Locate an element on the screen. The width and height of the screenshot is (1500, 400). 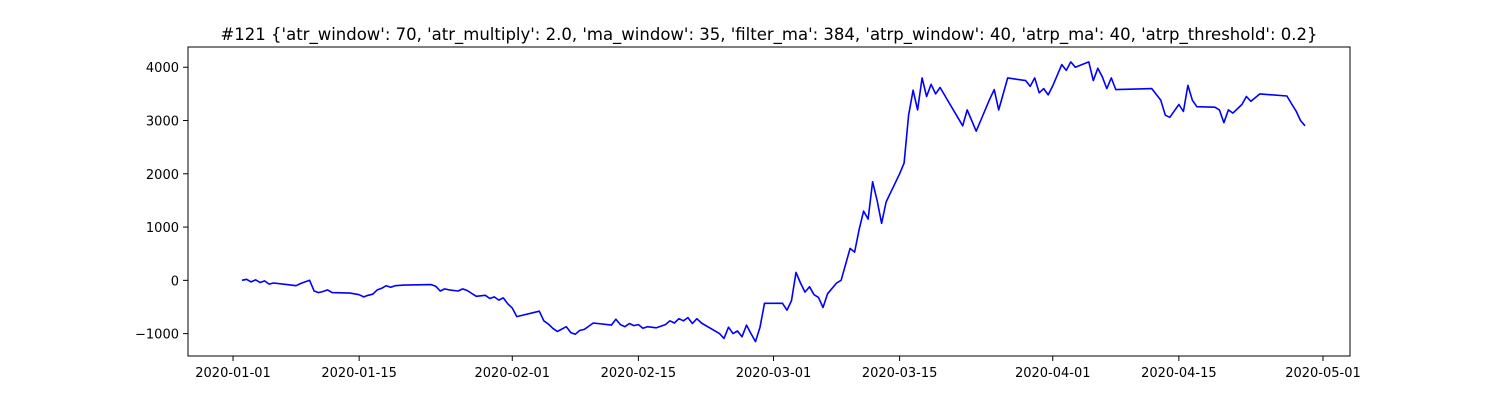
y-tick-label: 4000 is located at coordinates (162, 68).